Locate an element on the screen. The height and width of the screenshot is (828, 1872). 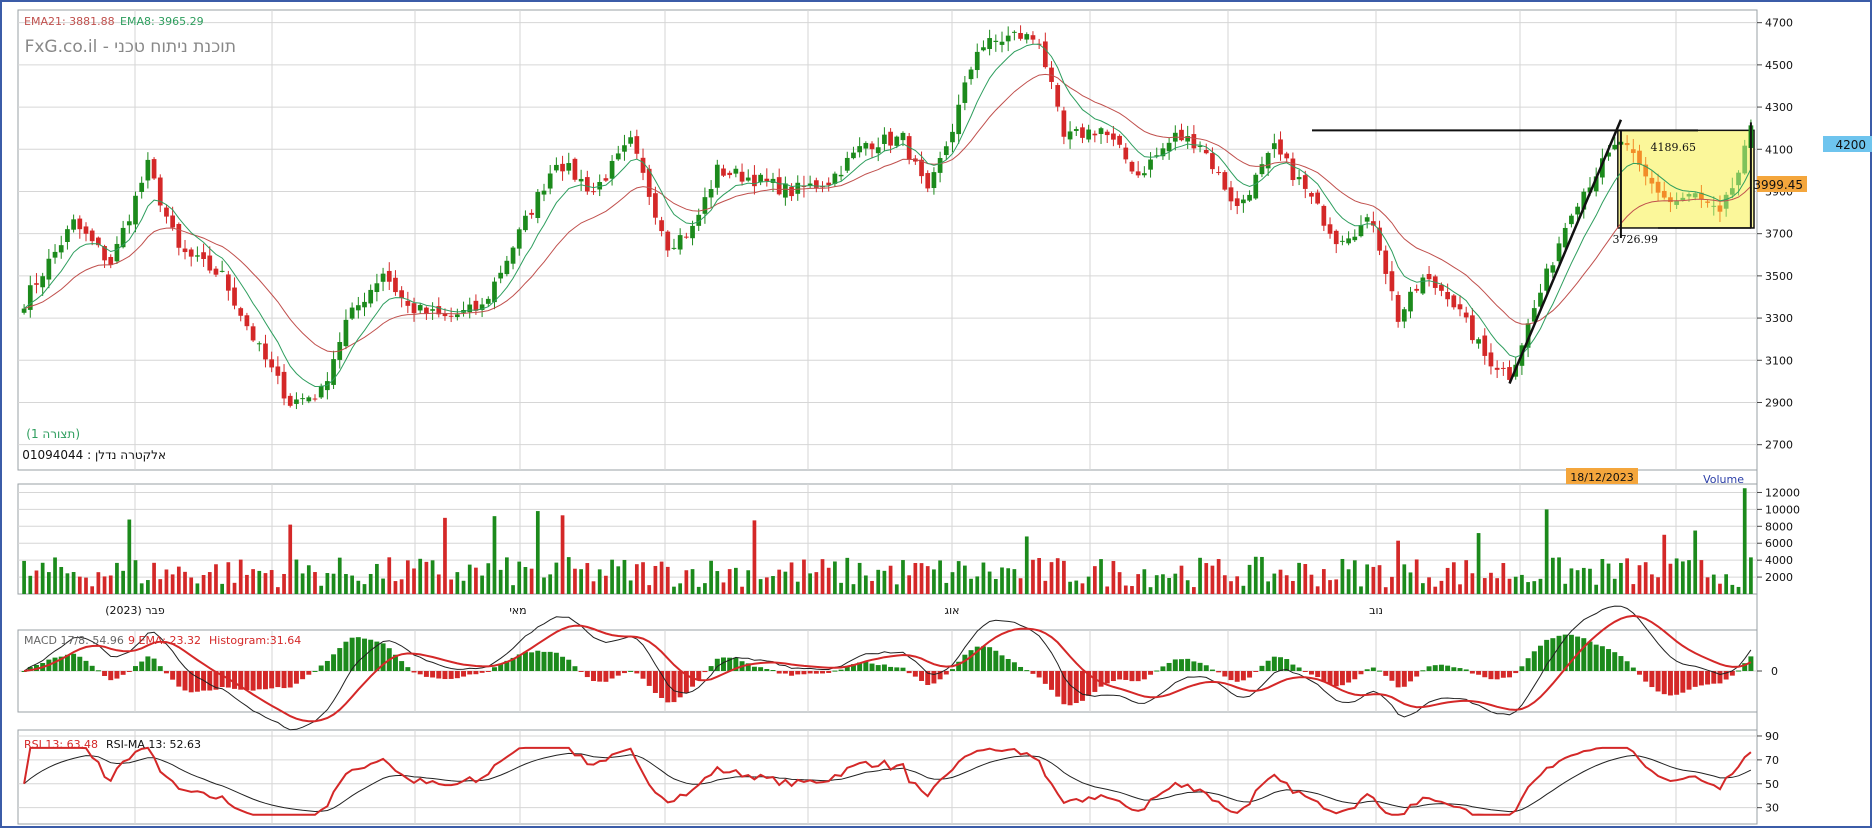
trend-line is located at coordinates (1565, 251).